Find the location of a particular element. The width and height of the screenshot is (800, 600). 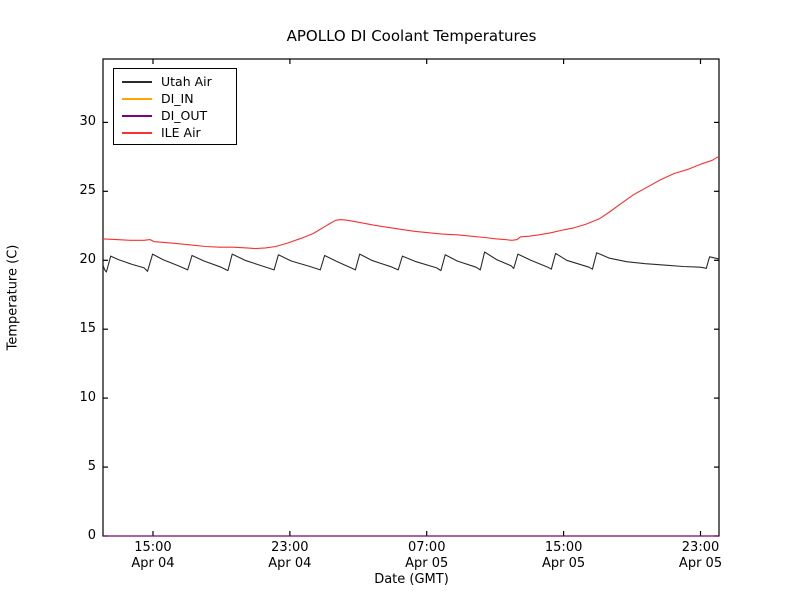

utah-air-line-swatch is located at coordinates (137, 81).